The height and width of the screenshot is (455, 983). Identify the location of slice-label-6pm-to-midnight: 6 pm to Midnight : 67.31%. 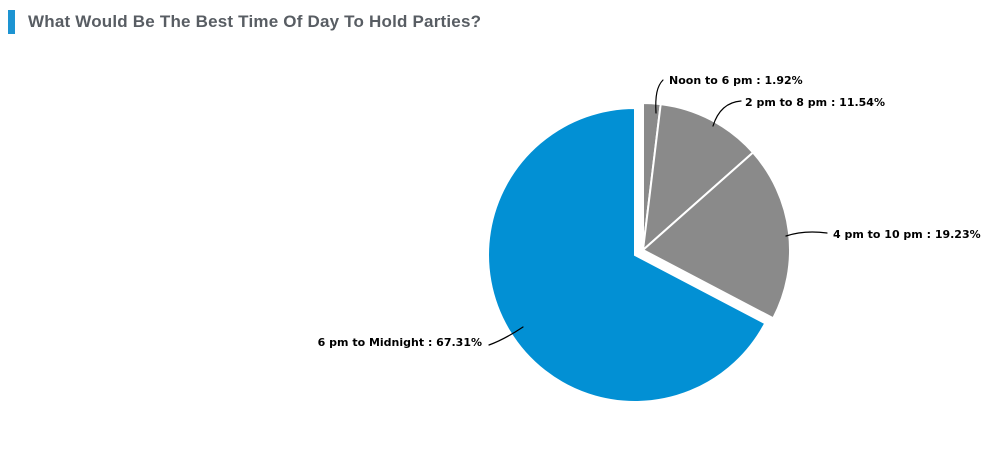
(399, 342).